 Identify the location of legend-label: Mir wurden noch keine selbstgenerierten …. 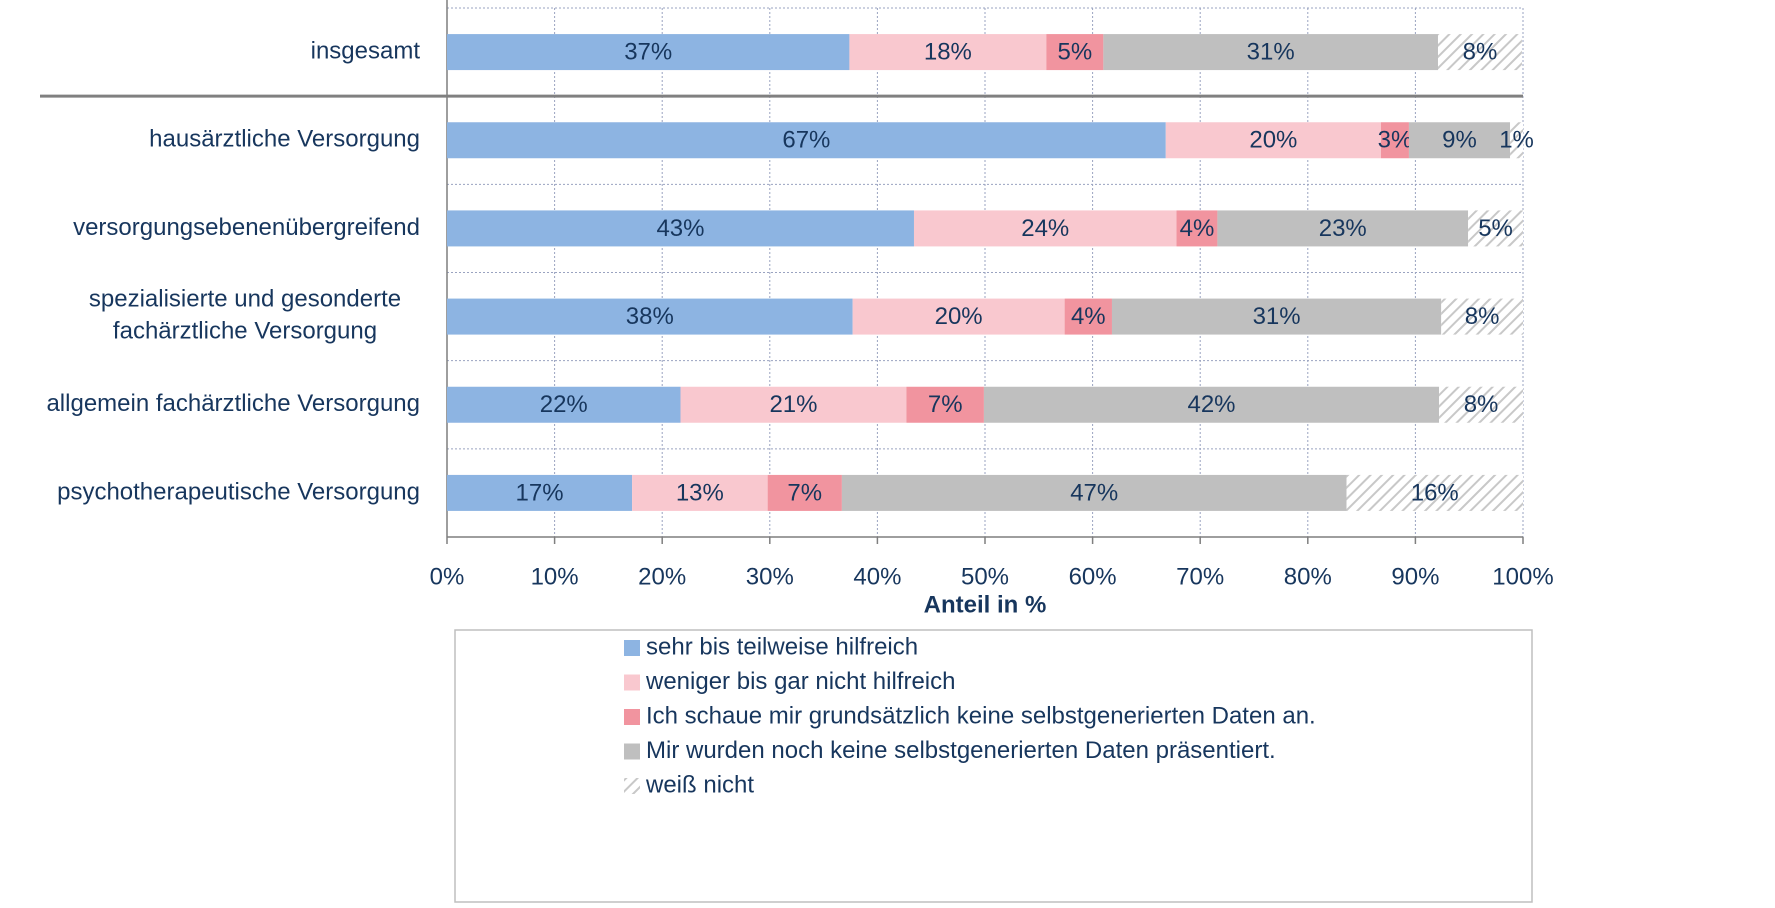
(961, 750).